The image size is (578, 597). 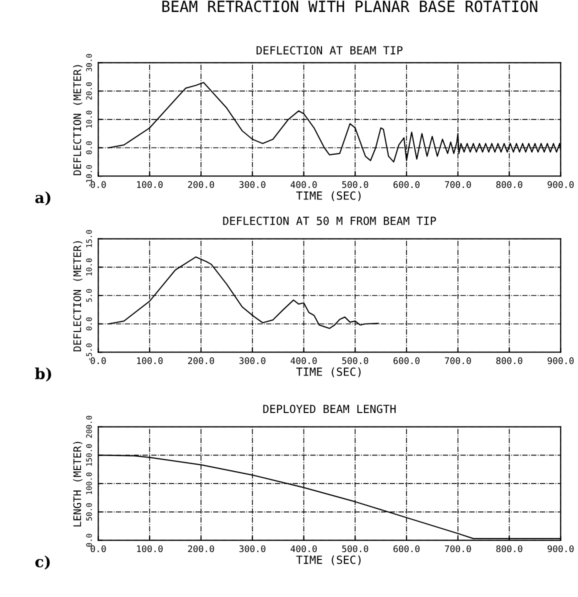 What do you see at coordinates (42, 198) in the screenshot?
I see `text: a)` at bounding box center [42, 198].